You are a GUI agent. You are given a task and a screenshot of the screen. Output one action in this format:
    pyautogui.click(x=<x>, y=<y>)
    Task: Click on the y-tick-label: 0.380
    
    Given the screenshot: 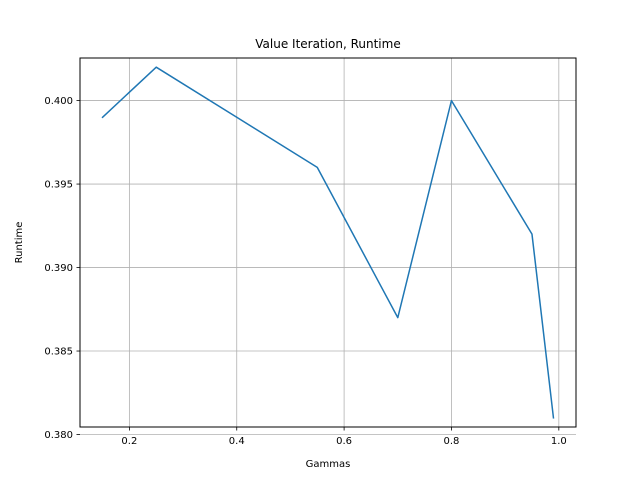 What is the action you would take?
    pyautogui.click(x=58, y=435)
    